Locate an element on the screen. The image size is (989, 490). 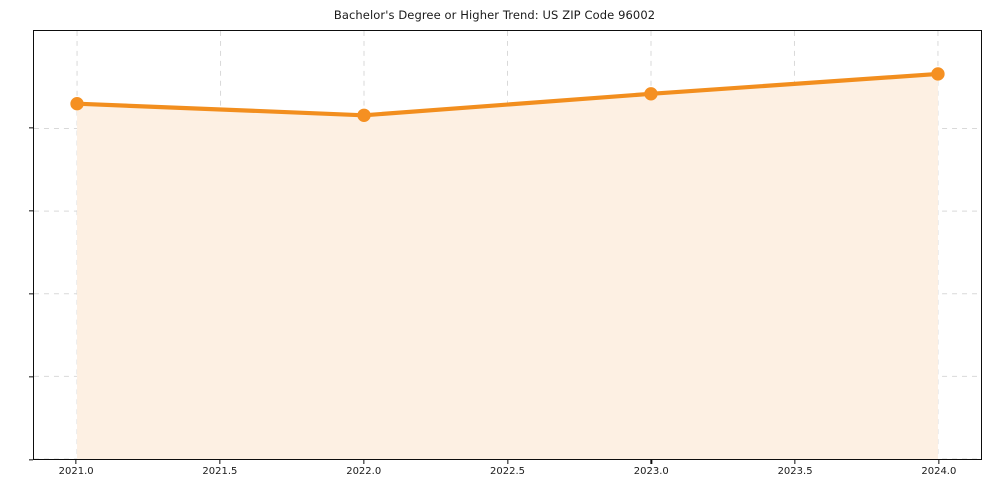
x-tick-label: 2024.0 is located at coordinates (939, 471).